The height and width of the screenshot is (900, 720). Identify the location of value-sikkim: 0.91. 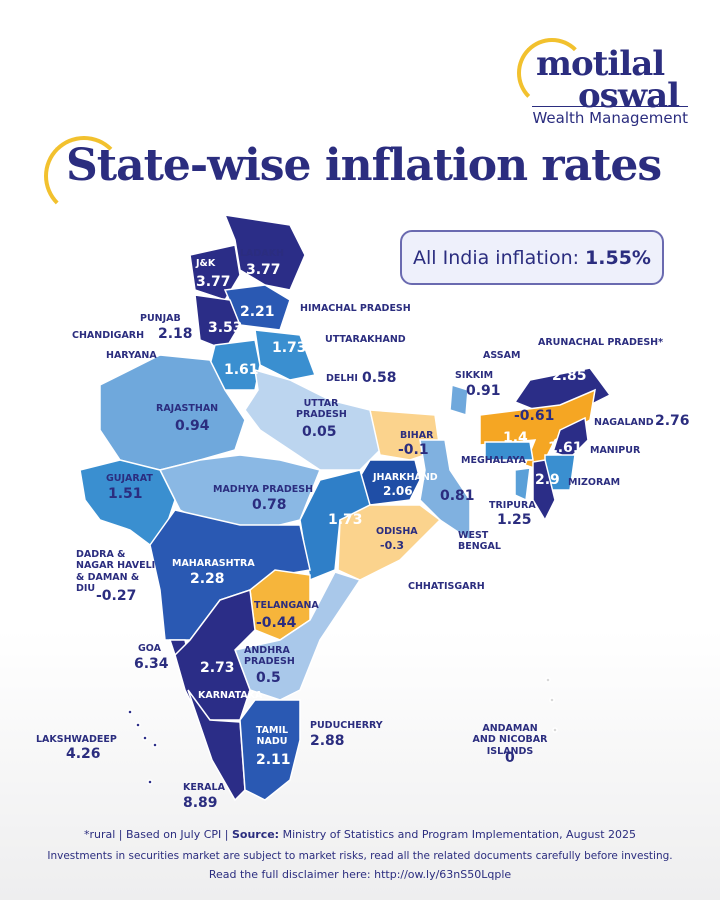
(483, 391).